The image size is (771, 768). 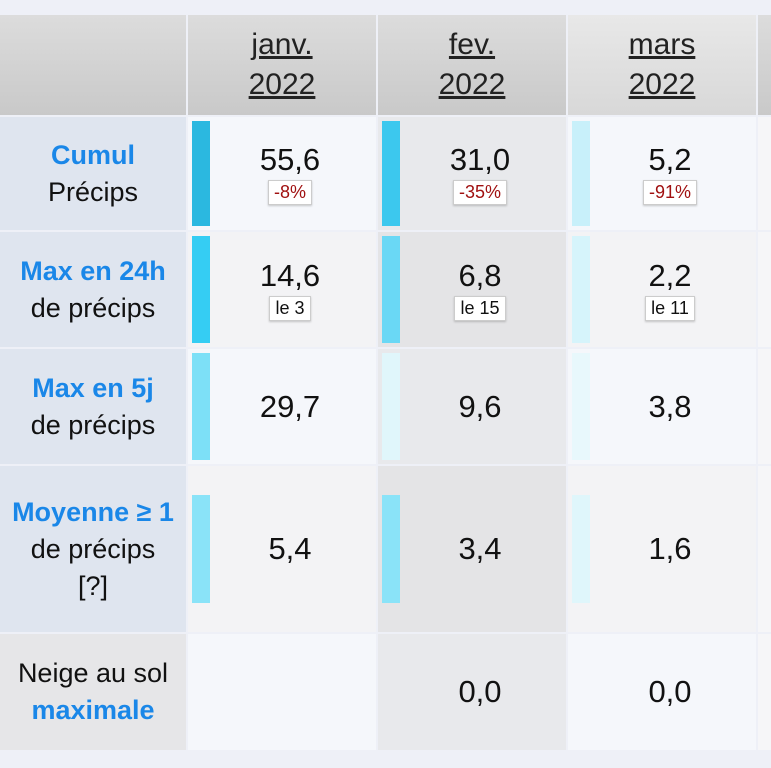 I want to click on label-line: Cumul, so click(x=93, y=154).